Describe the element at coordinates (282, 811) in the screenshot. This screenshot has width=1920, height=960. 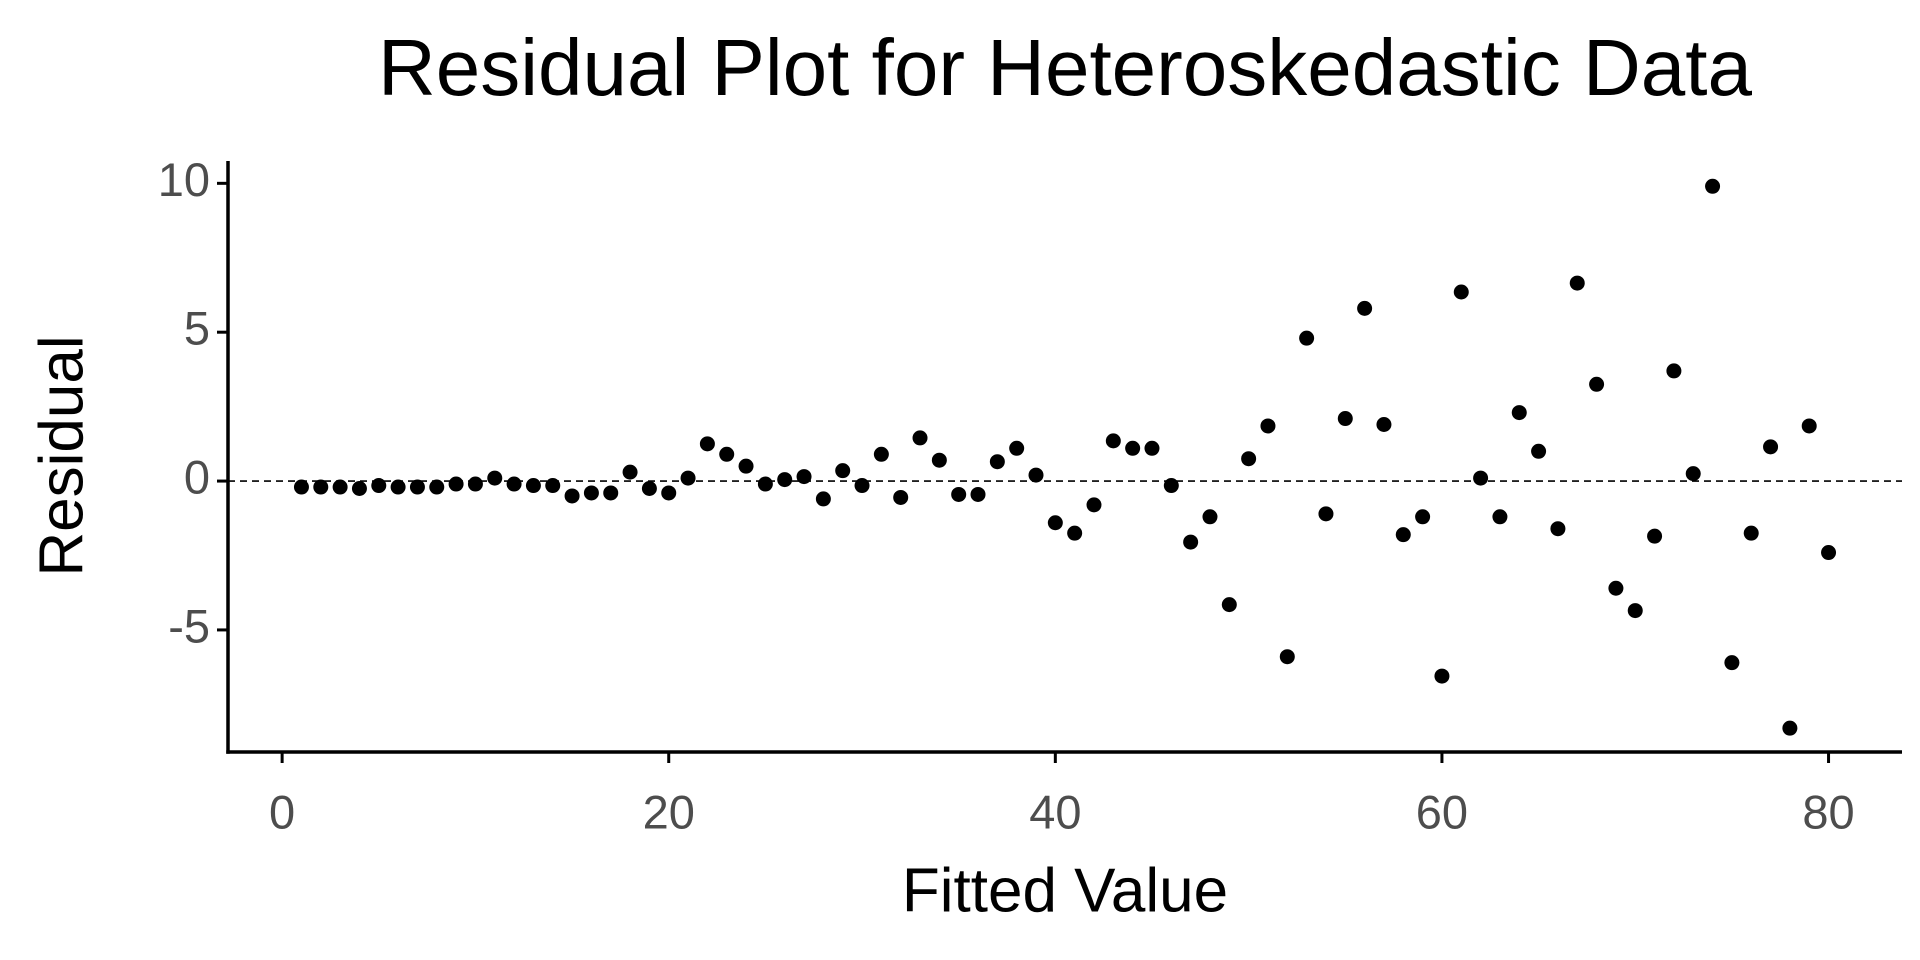
I see `x-tick-label: 0` at that location.